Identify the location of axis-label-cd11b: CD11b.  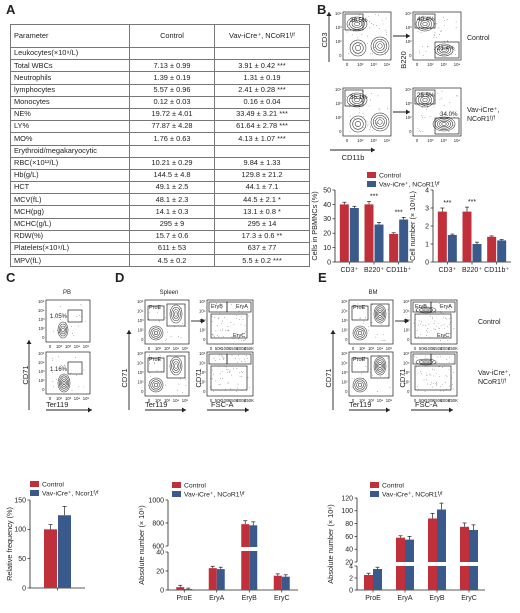
(353, 157).